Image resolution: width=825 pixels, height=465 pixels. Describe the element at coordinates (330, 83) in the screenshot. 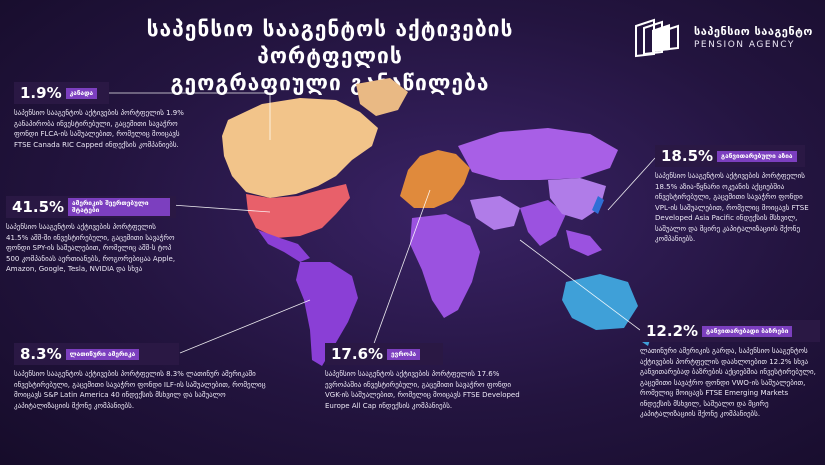

I see `title-line-2: გეოგრაფიული განაწილება` at that location.